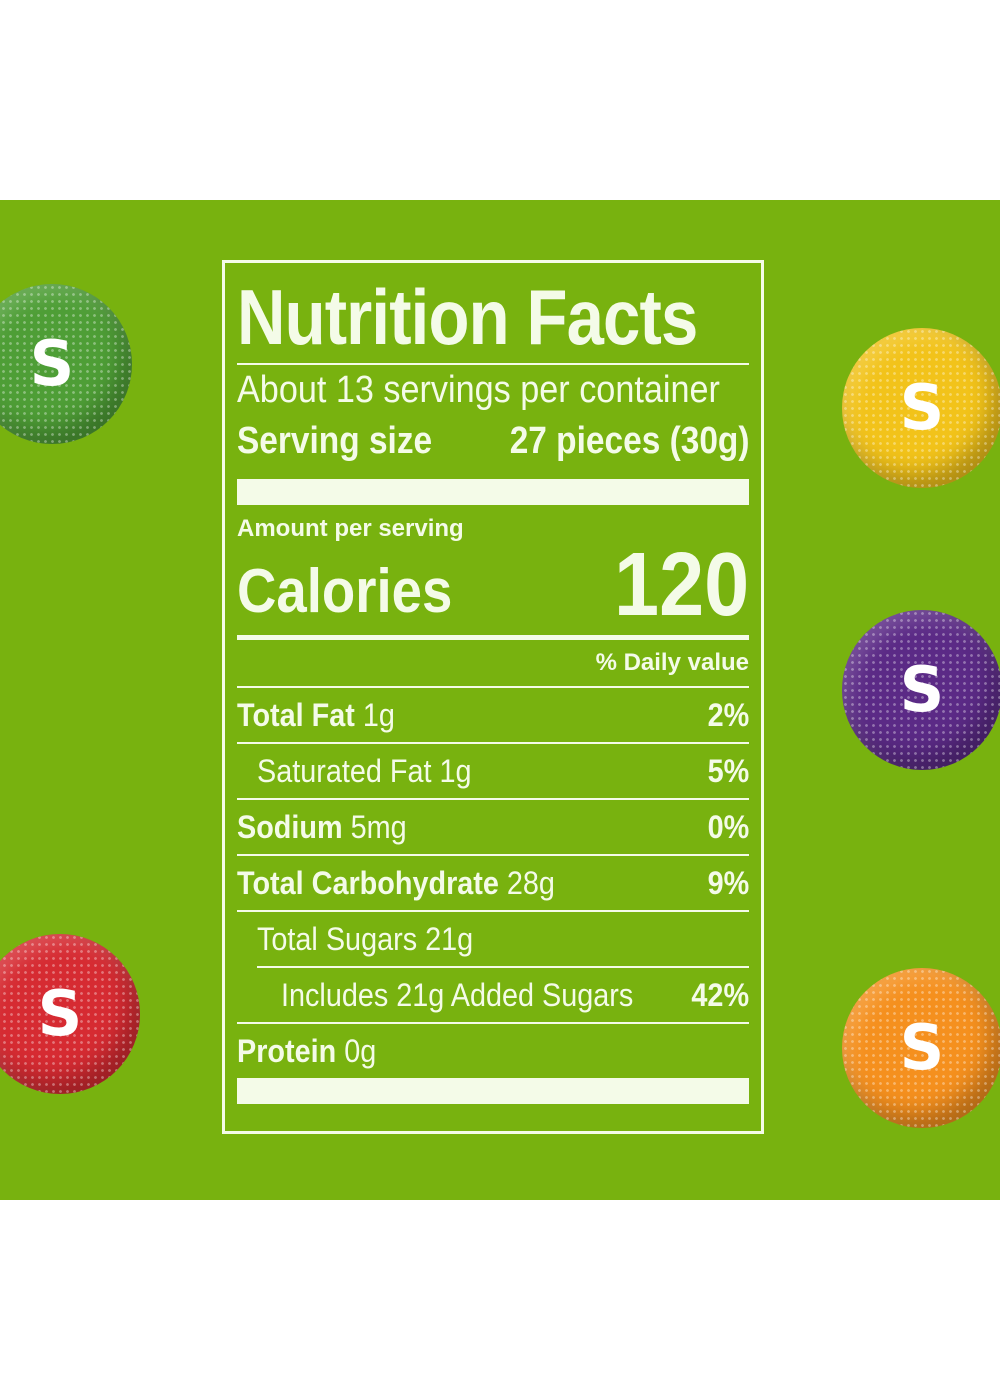 The height and width of the screenshot is (1400, 1000). Describe the element at coordinates (720, 994) in the screenshot. I see `nutrient-daily-value: 42%` at that location.